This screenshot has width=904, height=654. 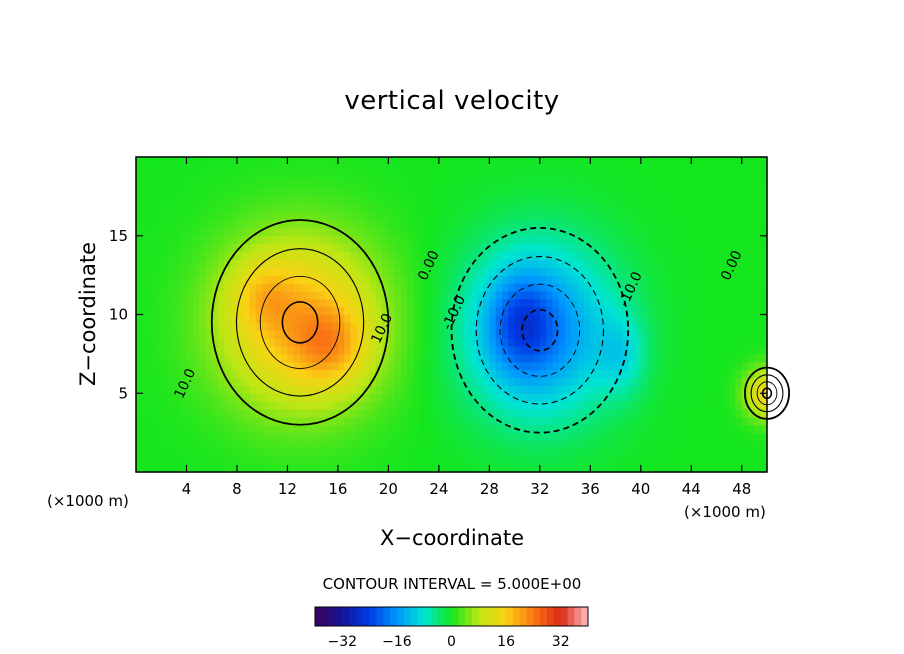 I want to click on contour-line, so click(x=300, y=322).